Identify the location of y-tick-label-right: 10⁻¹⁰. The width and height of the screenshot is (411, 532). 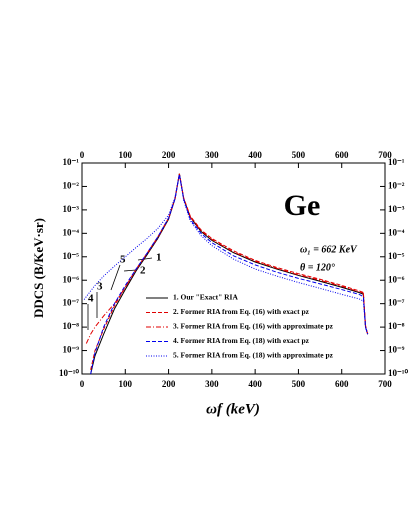
(398, 373).